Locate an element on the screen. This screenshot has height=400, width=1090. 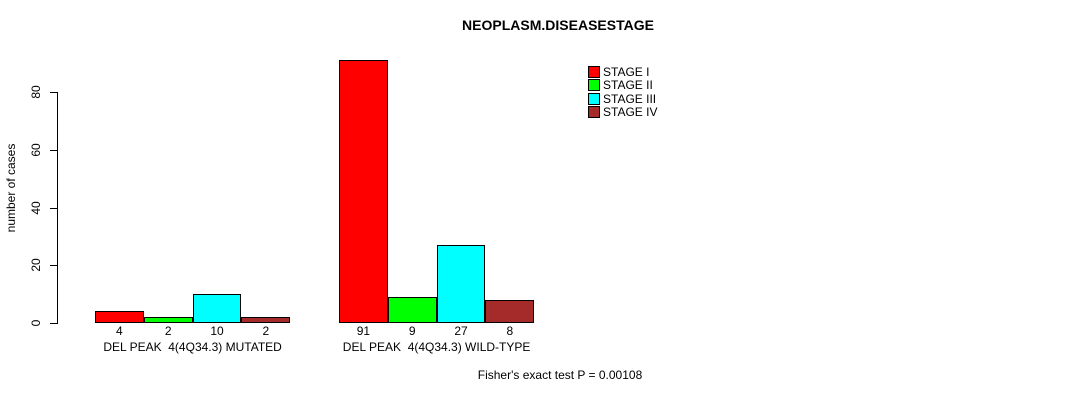
y-axis-tick-label: 60 is located at coordinates (35, 150).